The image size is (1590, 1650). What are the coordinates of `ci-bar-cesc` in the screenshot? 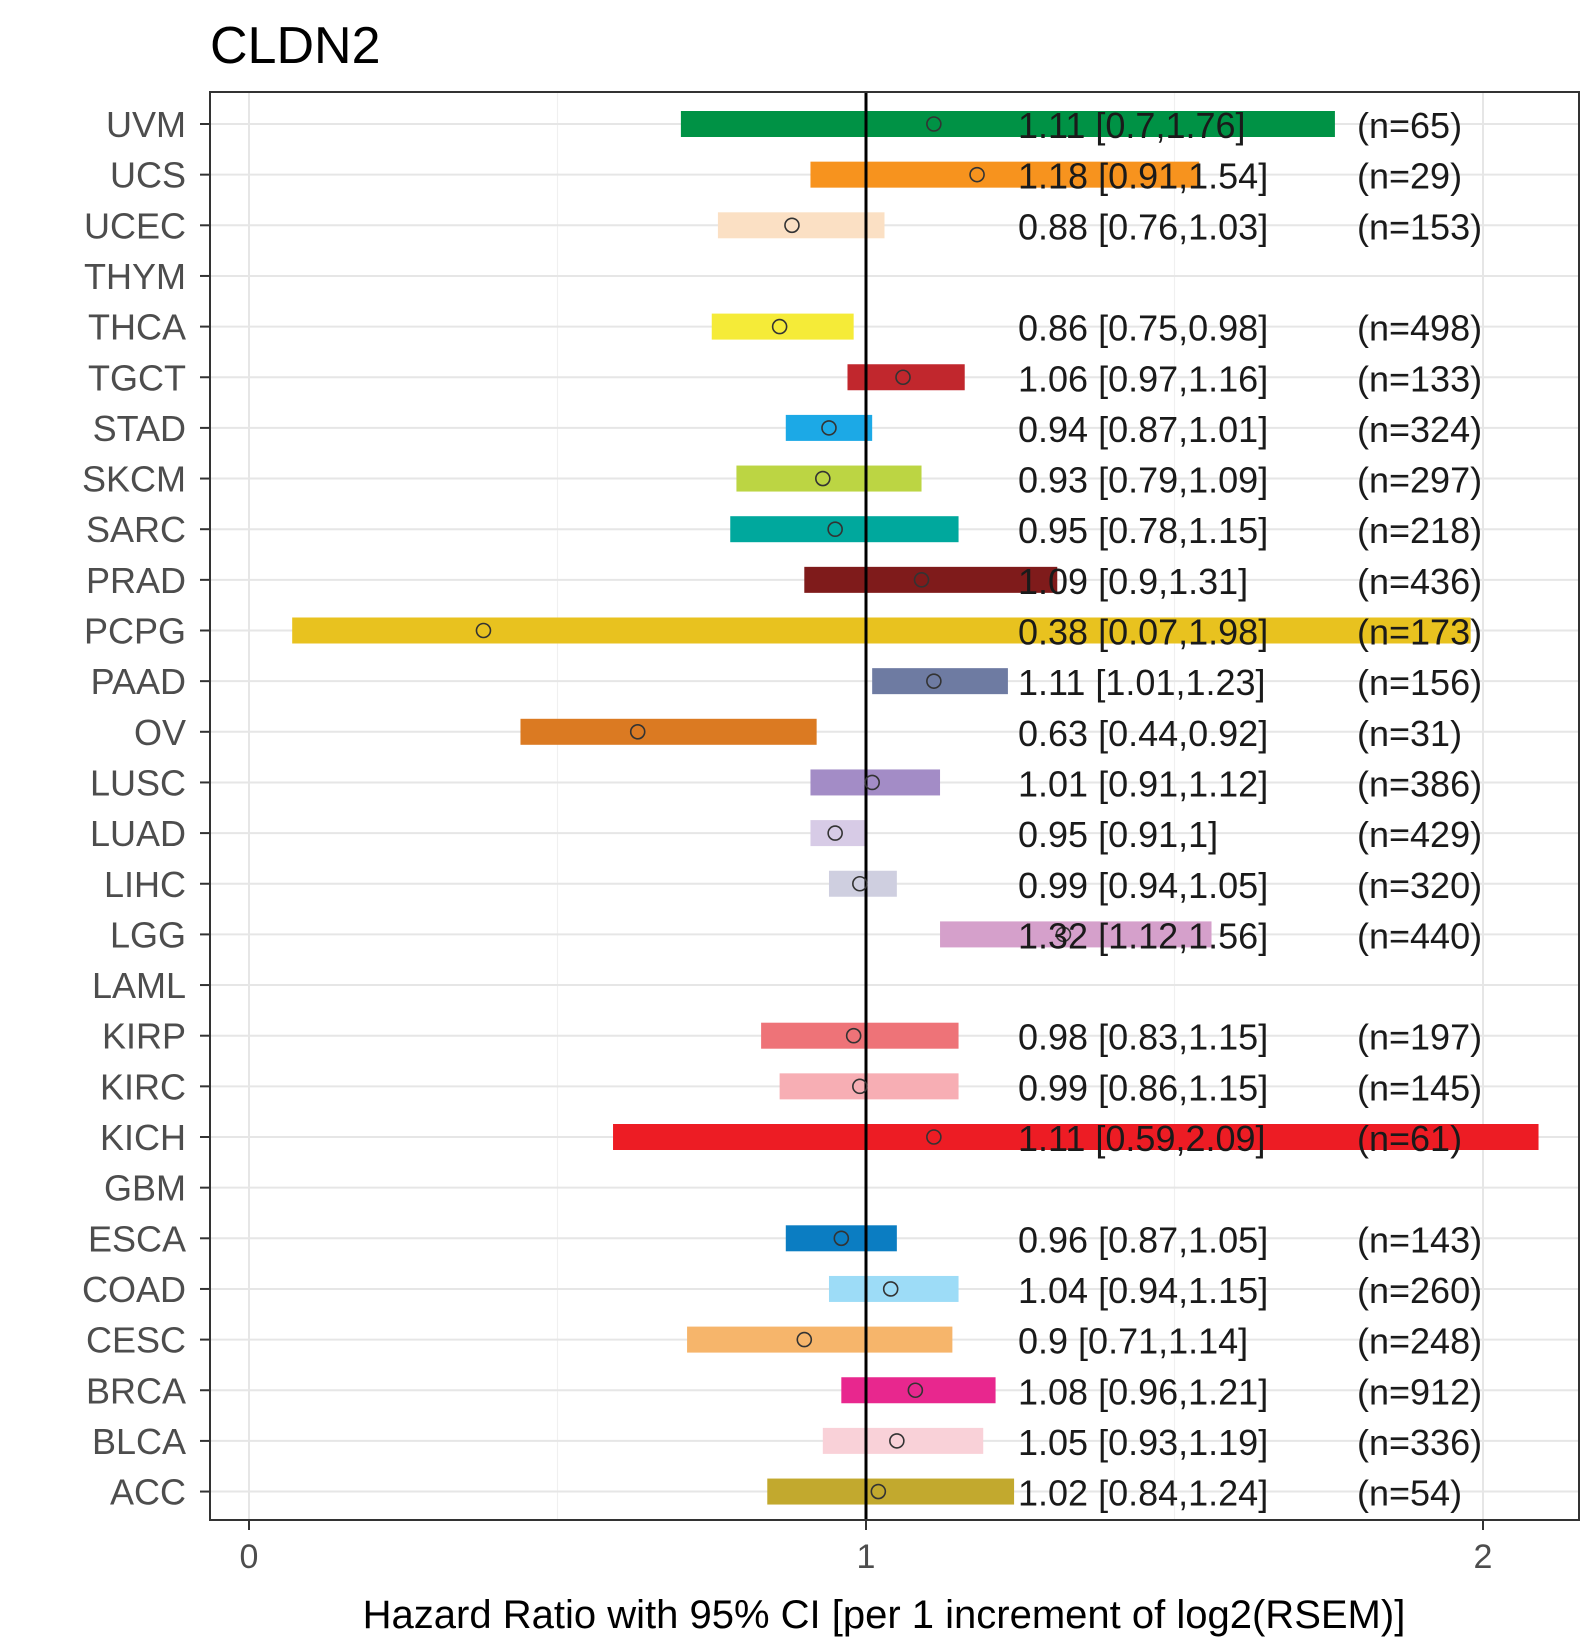 It's located at (820, 1339).